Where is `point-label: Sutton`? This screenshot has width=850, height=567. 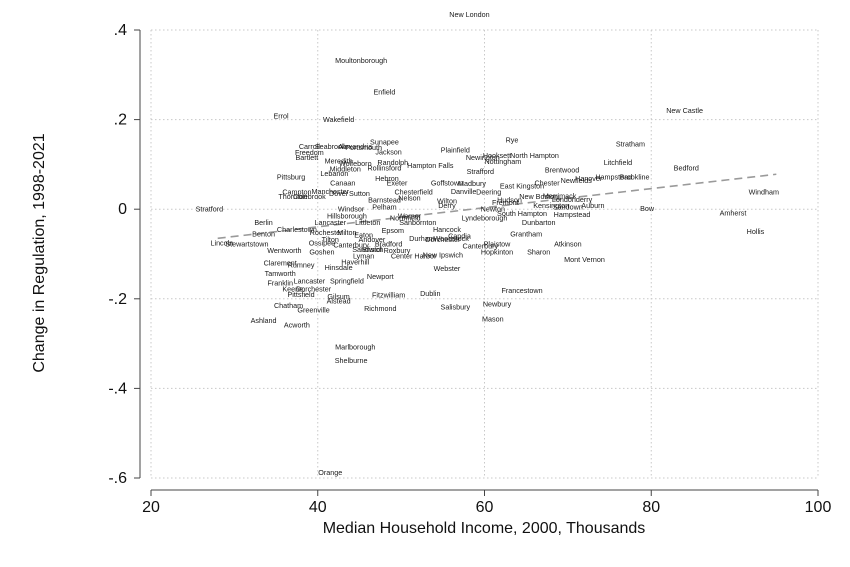
point-label: Sutton is located at coordinates (359, 193).